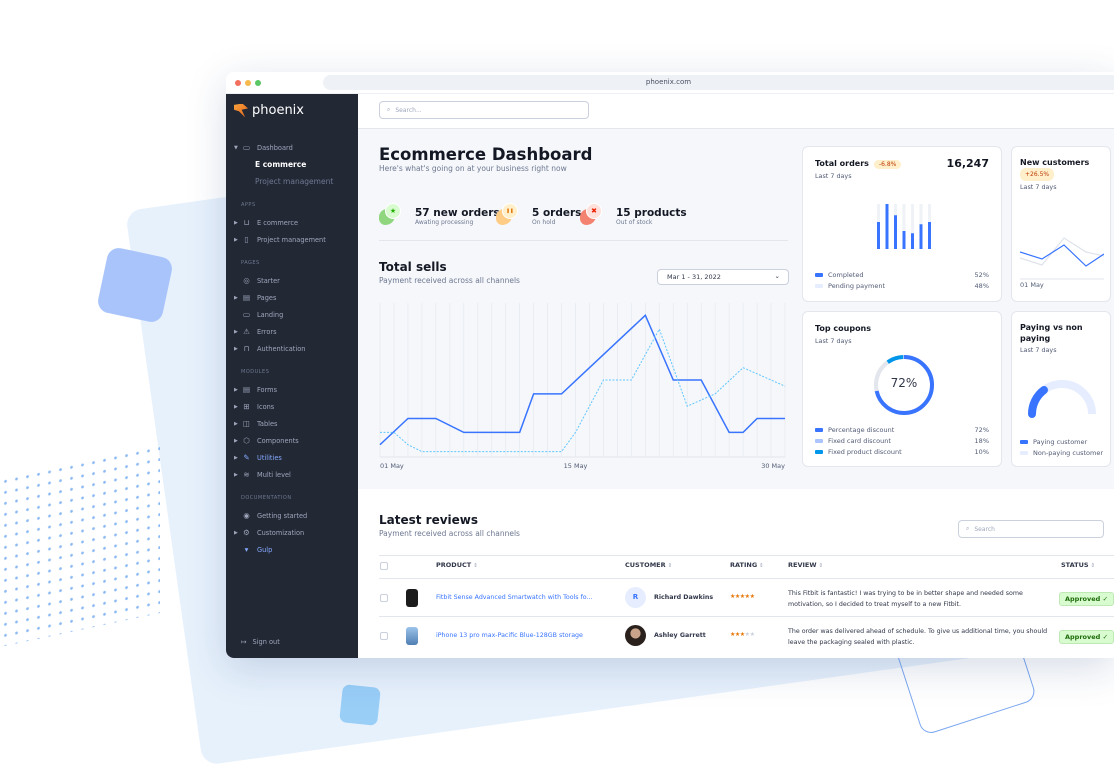 The image size is (1114, 766). Describe the element at coordinates (266, 497) in the screenshot. I see `sidebar-item-label: DOCUMENTATION` at that location.